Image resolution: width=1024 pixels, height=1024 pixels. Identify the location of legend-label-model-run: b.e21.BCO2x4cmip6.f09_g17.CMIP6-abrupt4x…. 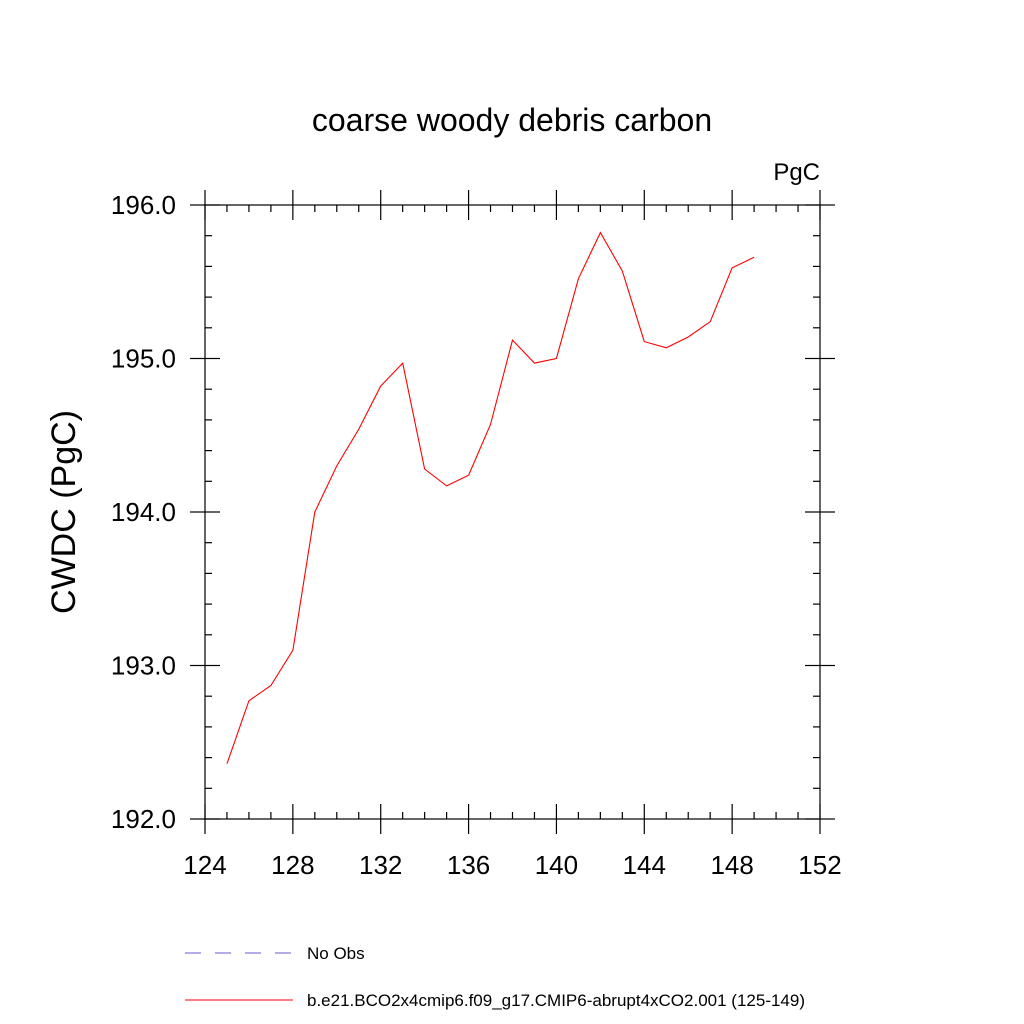
(556, 1000).